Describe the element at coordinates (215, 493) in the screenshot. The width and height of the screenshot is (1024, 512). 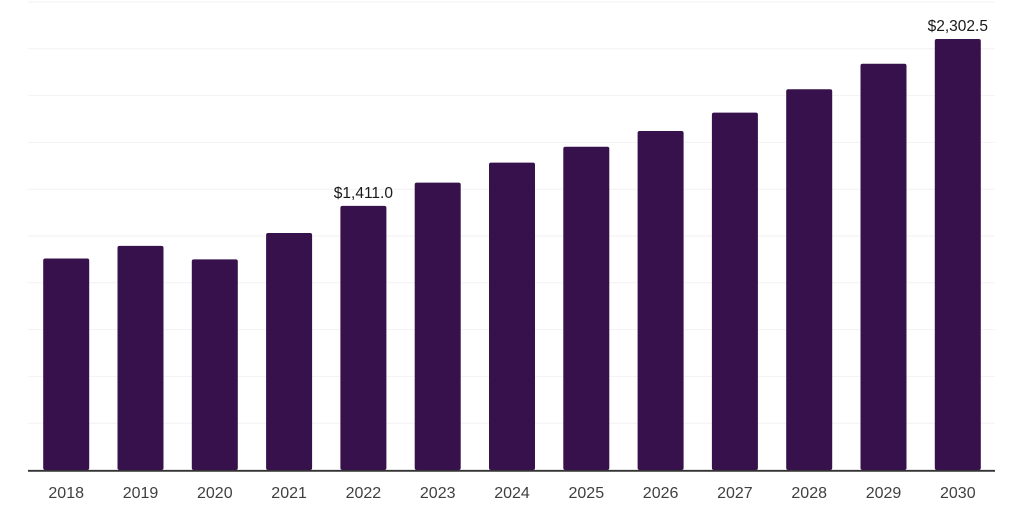
I see `x-axis-label-2020: 2020` at that location.